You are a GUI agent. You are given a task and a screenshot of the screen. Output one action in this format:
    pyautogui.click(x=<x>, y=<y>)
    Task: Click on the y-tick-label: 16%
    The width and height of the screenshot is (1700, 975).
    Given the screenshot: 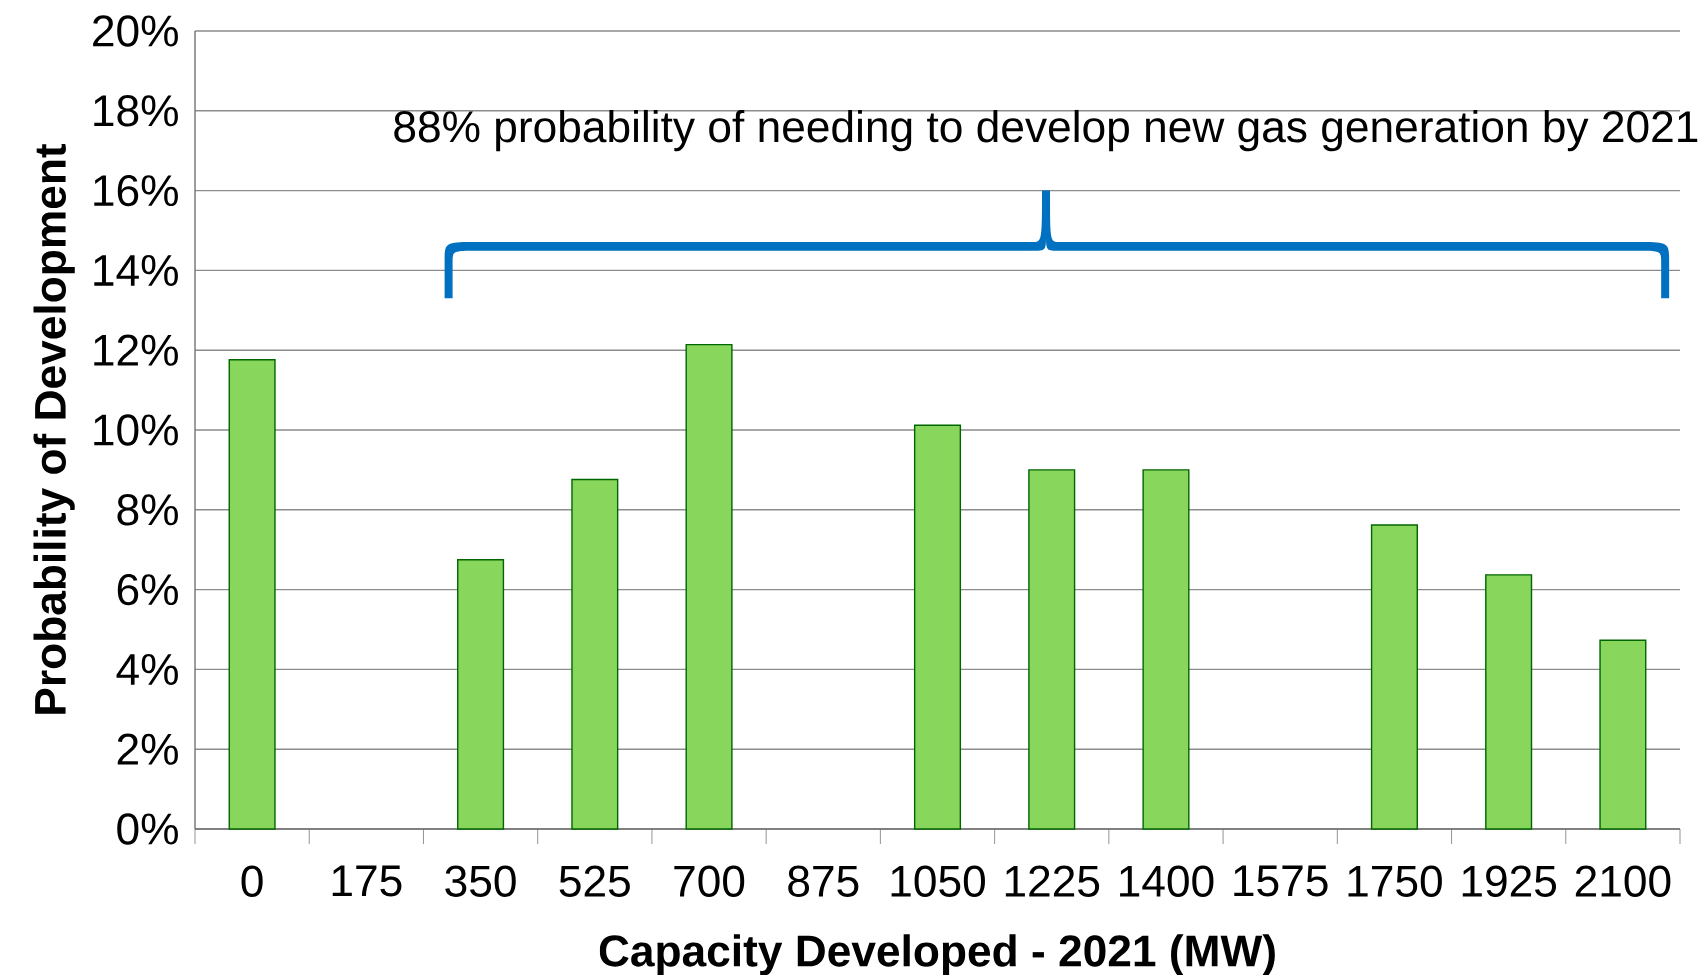 What is the action you would take?
    pyautogui.click(x=136, y=190)
    